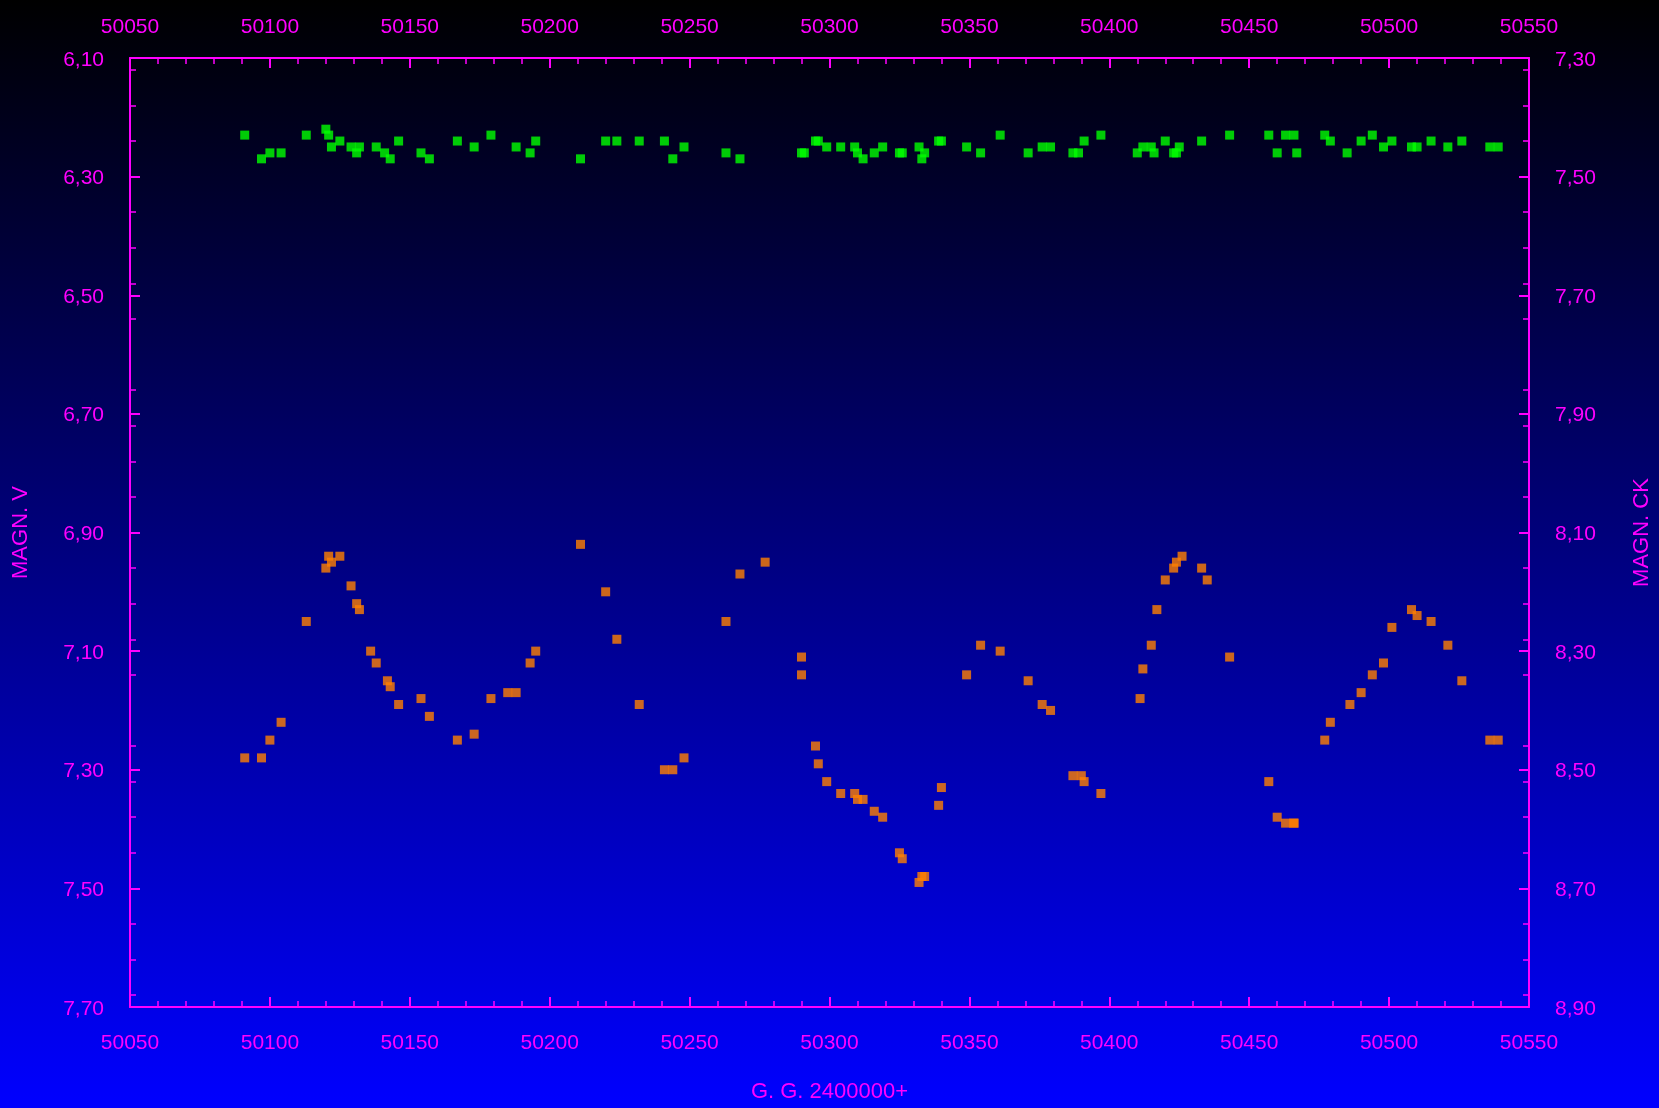 The image size is (1659, 1108). I want to click on y-tick-label: 7,10, so click(83, 651).